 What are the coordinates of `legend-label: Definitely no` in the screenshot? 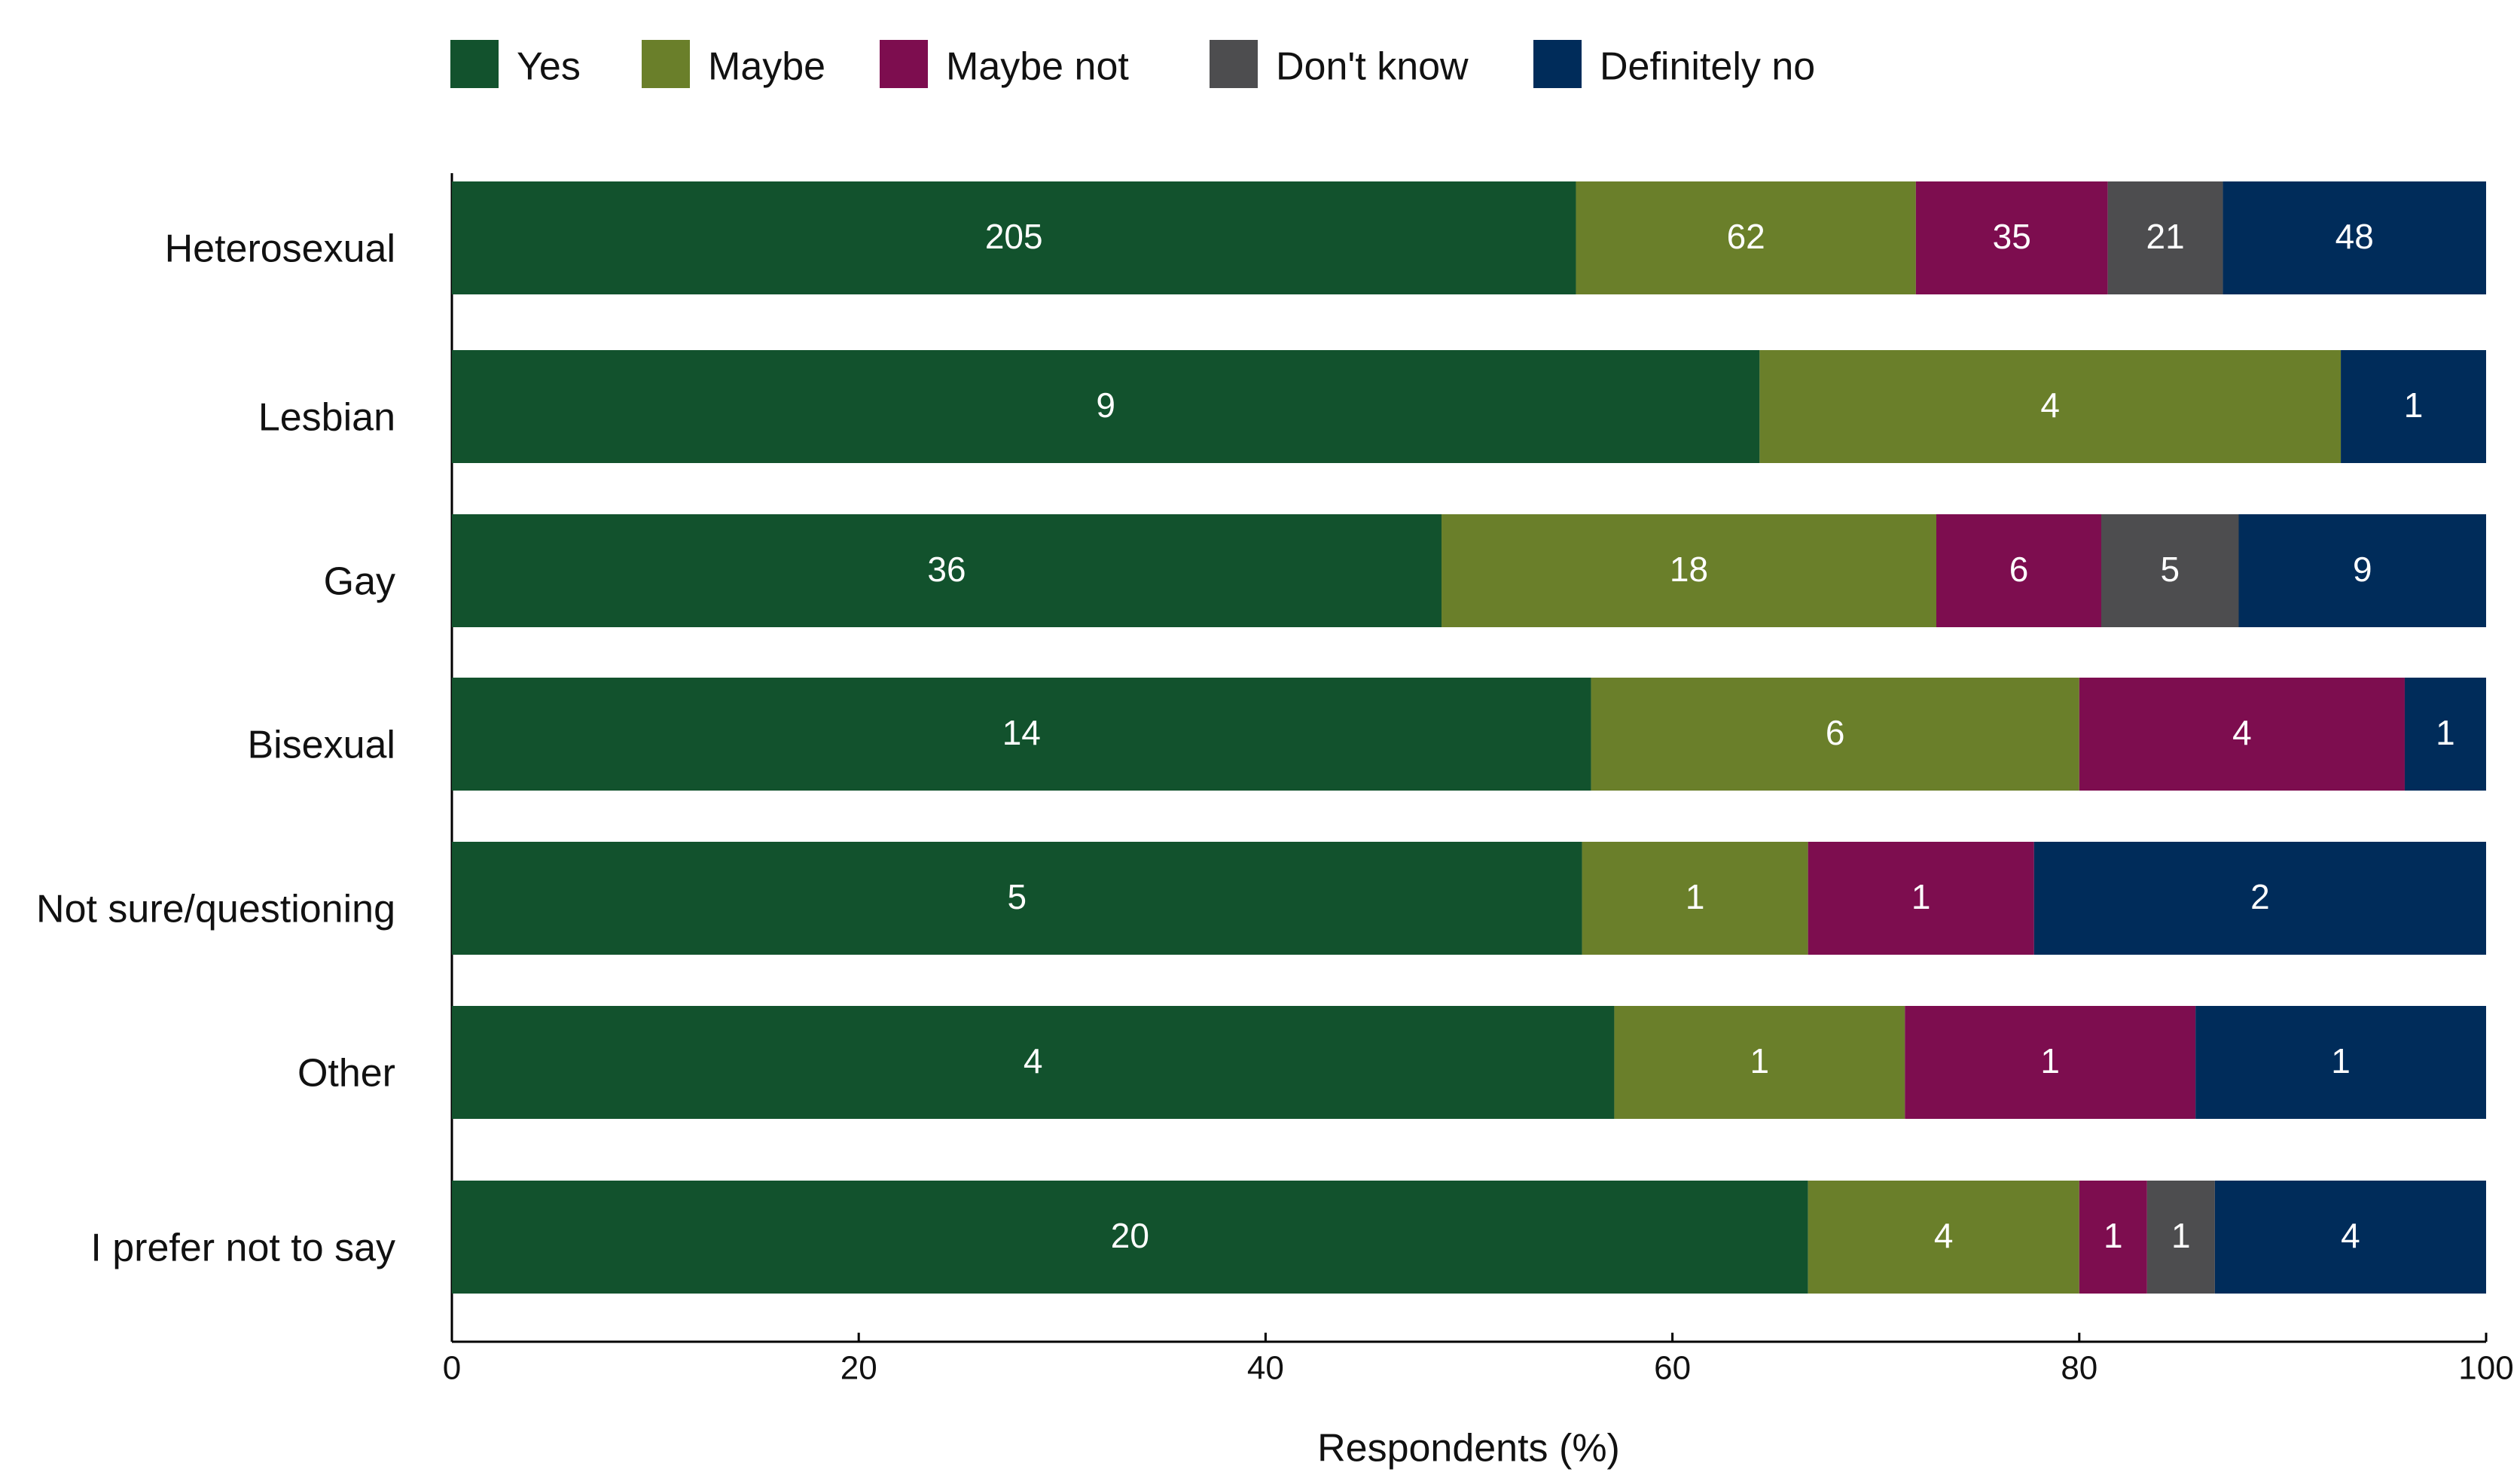 It's located at (1707, 67).